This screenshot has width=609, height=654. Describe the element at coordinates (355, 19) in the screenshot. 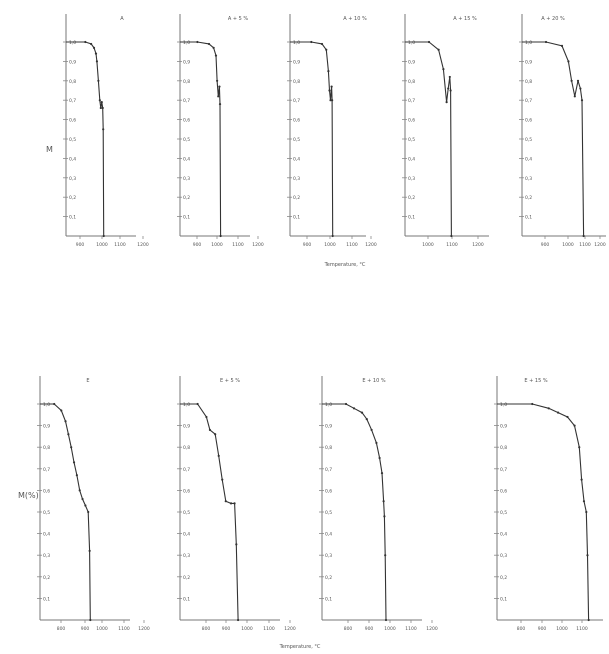

I see `panel-title: A + 10 %` at that location.